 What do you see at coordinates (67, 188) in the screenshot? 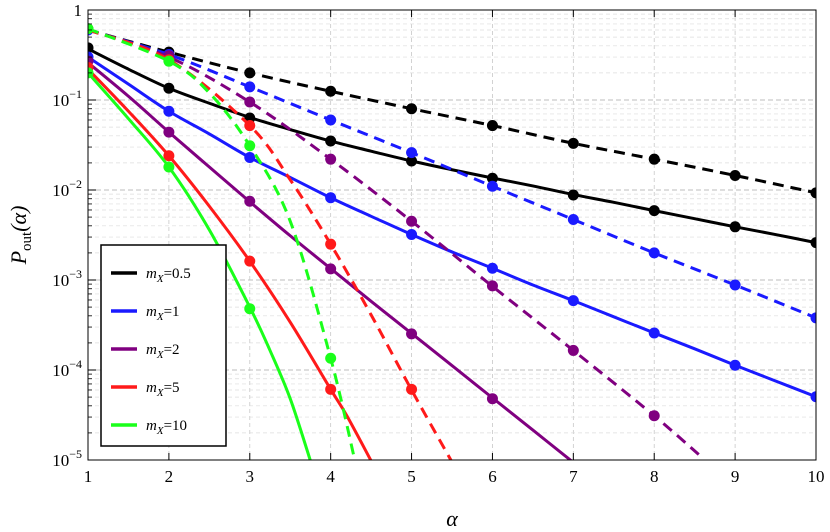
I see `y-tick-label: 10⁻²` at bounding box center [67, 188].